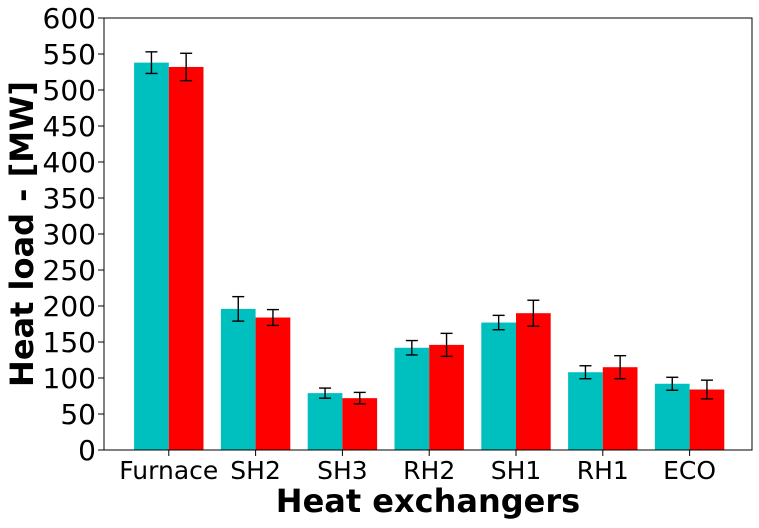 This screenshot has height=528, width=759. What do you see at coordinates (151, 256) in the screenshot?
I see `bar-furnace-series1` at bounding box center [151, 256].